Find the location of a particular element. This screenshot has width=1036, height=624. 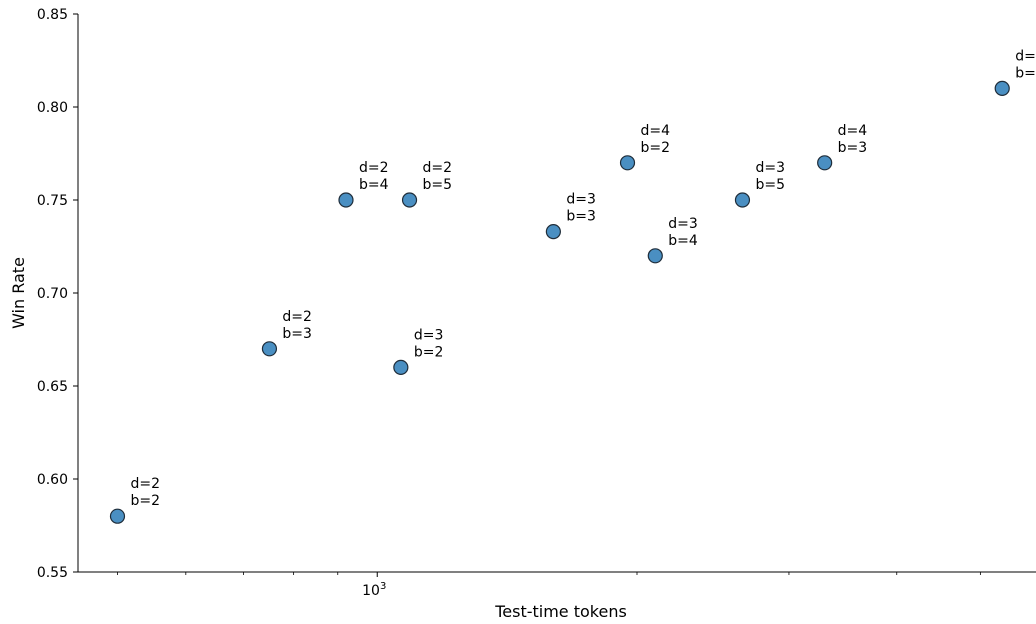

x-tick-label: 103 is located at coordinates (374, 590).